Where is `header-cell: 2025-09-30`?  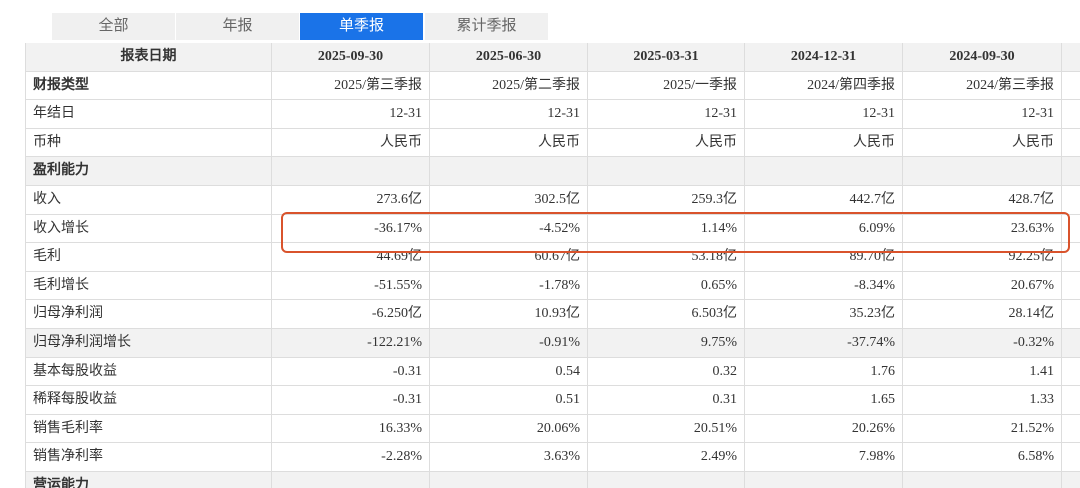
header-cell: 2025-09-30 is located at coordinates (351, 57).